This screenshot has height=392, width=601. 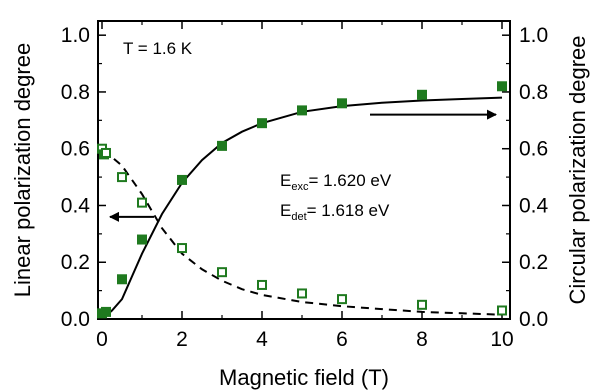 I want to click on temperature-annotation: T = 1.6 K, so click(x=158, y=48).